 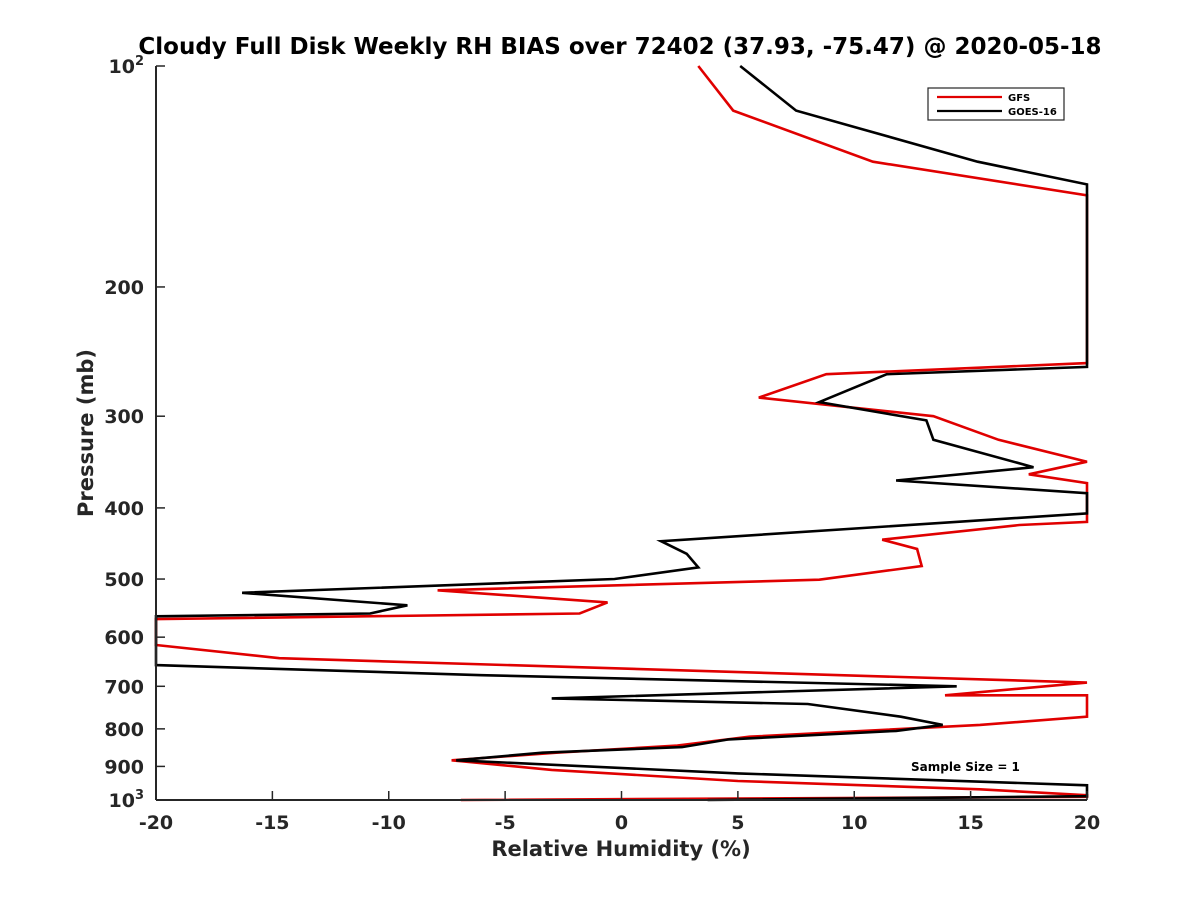 I want to click on x-tick-label: -20, so click(x=156, y=823).